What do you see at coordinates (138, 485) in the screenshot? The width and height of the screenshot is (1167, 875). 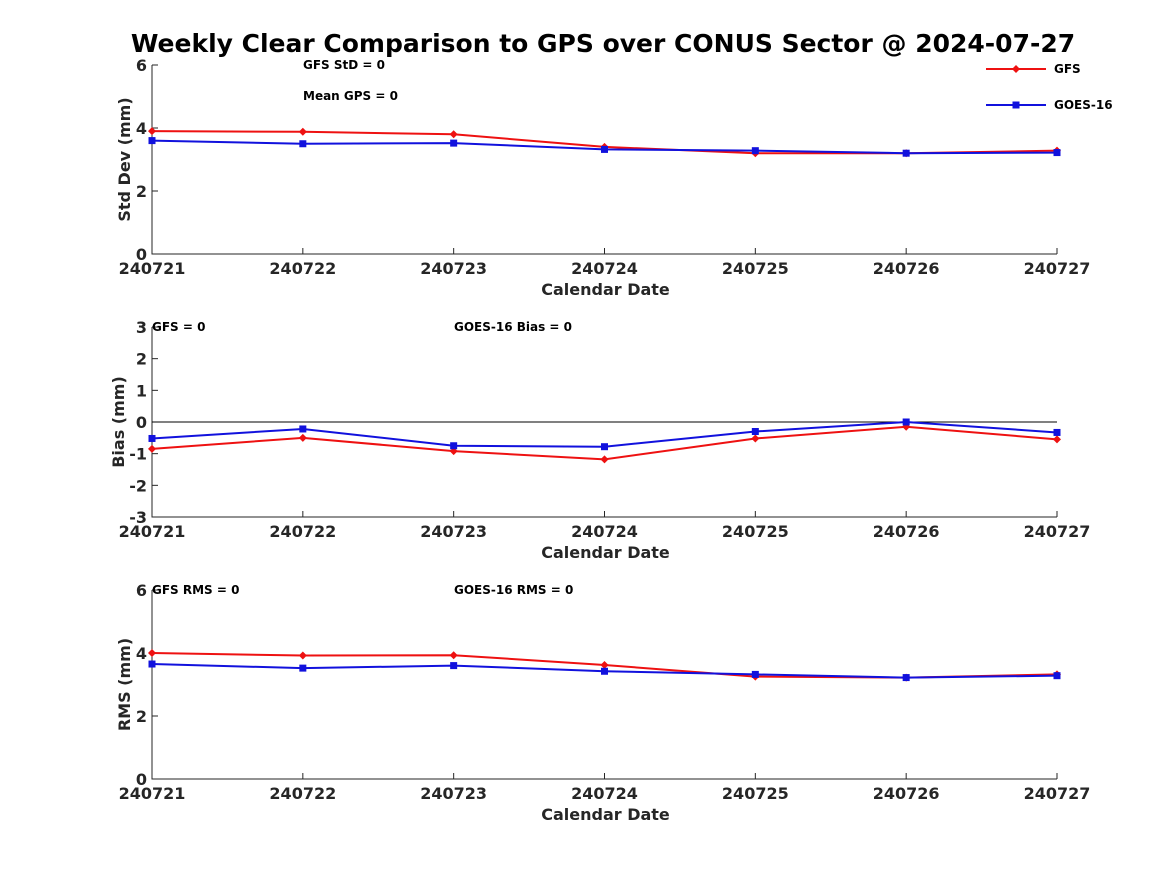 I see `y-tick-label: -2` at bounding box center [138, 485].